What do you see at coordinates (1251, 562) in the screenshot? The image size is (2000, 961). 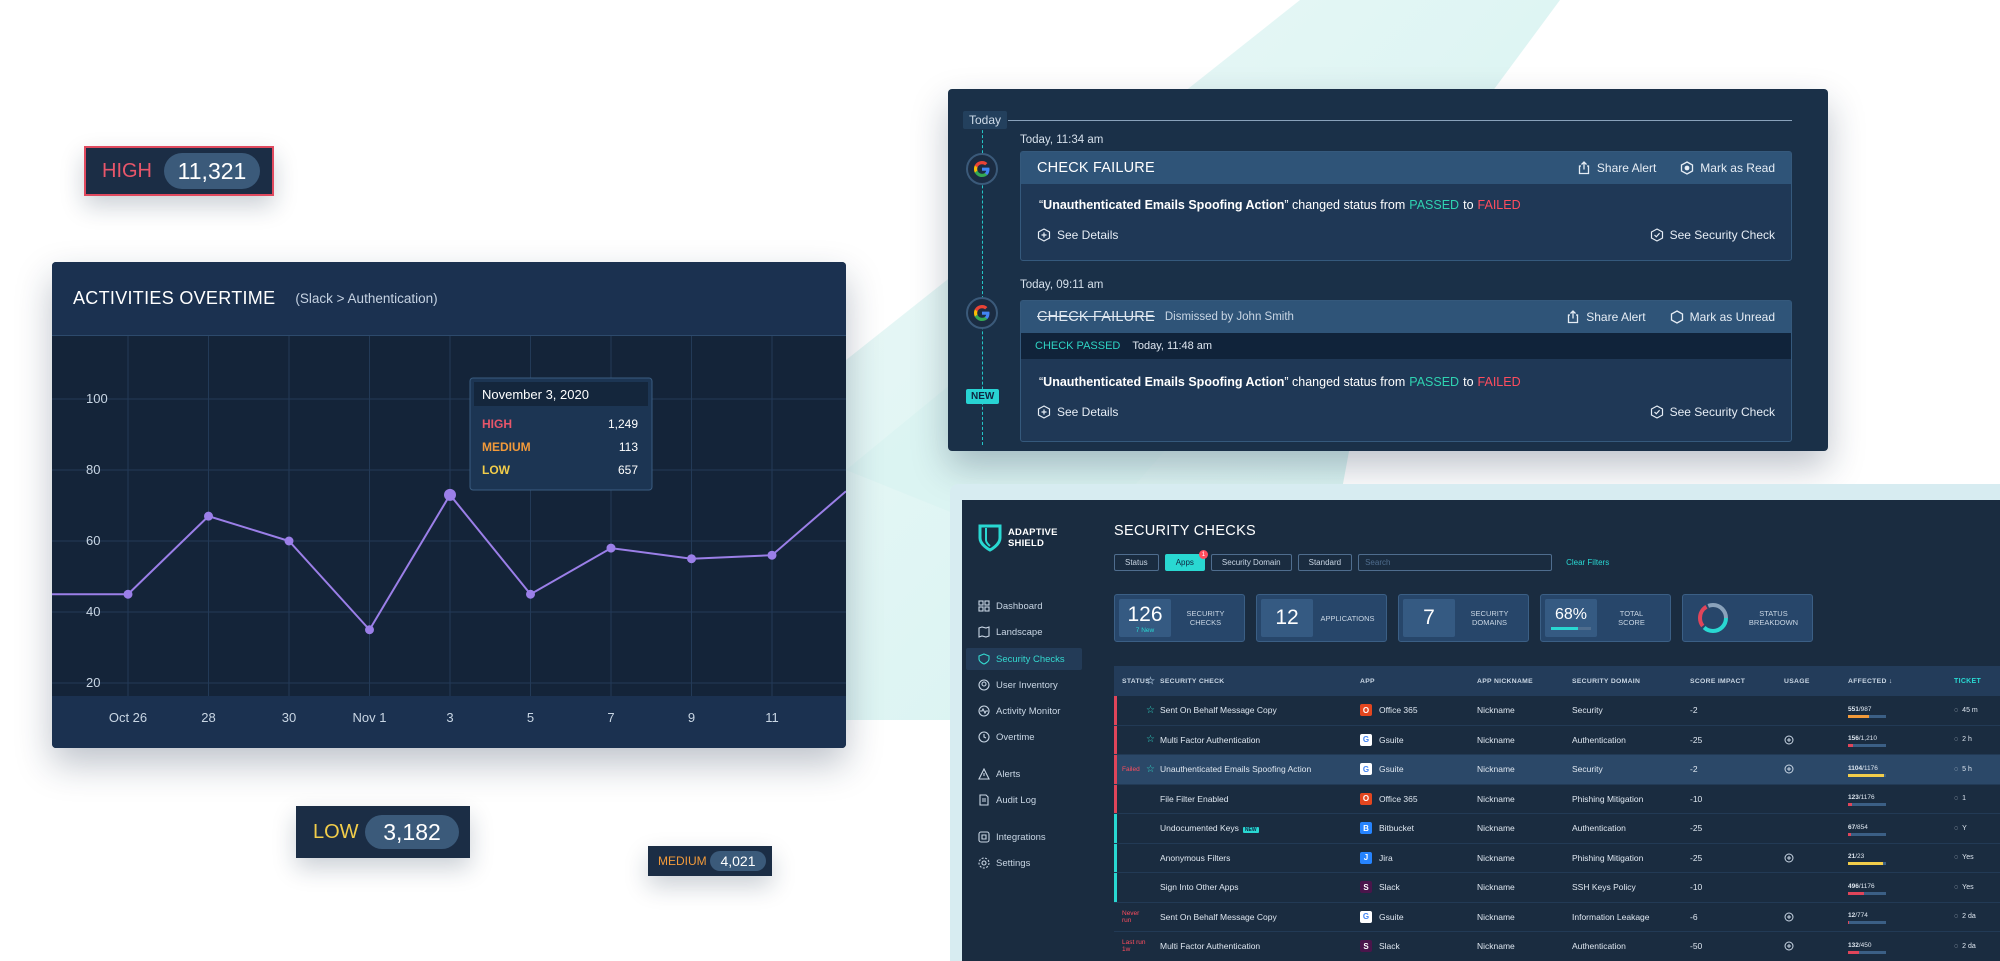 I see `filter-domain-button: Security Domain` at bounding box center [1251, 562].